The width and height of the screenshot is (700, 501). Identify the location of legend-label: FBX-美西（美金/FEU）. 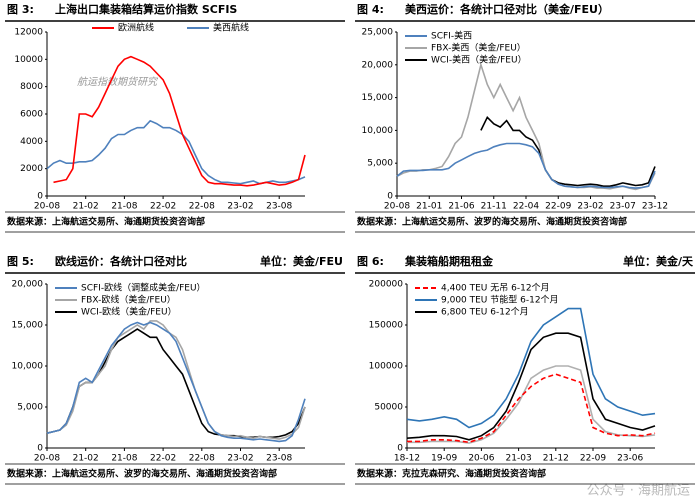
(478, 48).